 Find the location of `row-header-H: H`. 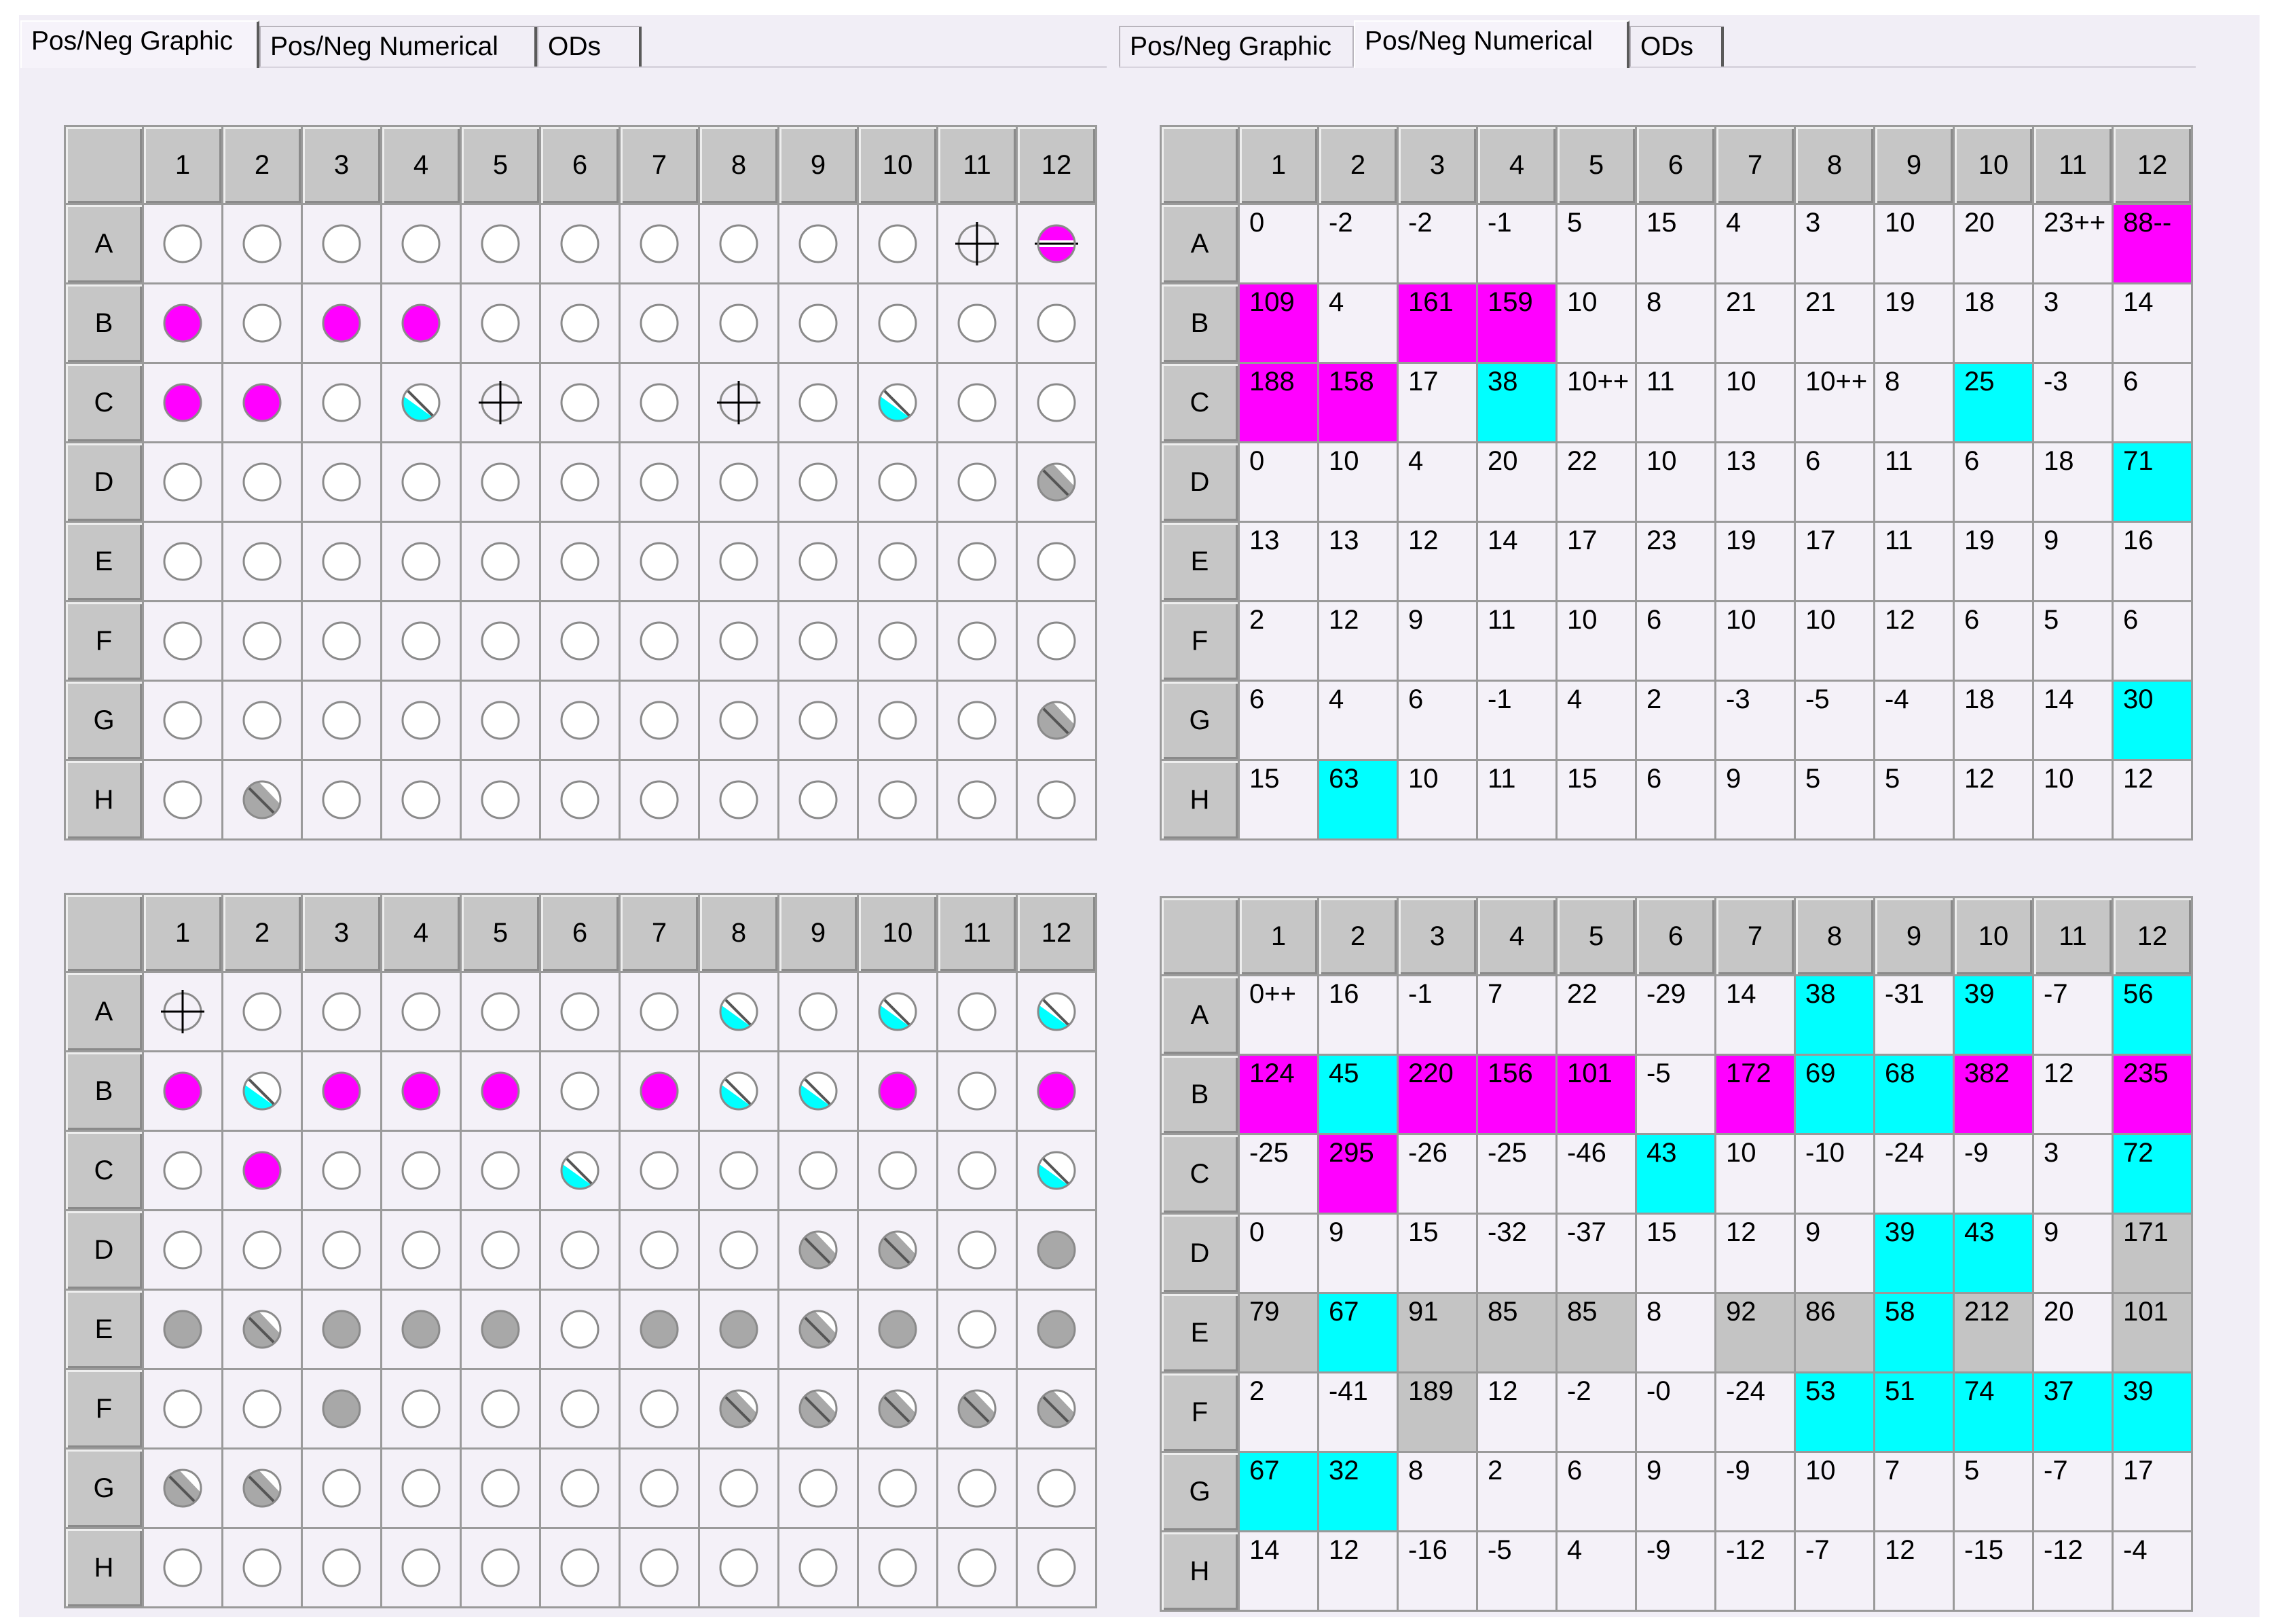

row-header-H: H is located at coordinates (1200, 800).